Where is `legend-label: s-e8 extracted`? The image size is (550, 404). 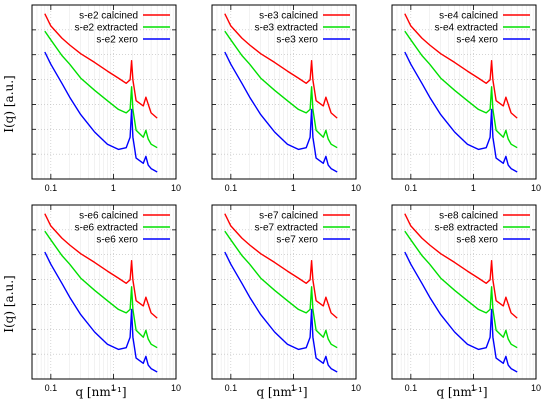
legend-label: s-e8 extracted is located at coordinates (466, 228).